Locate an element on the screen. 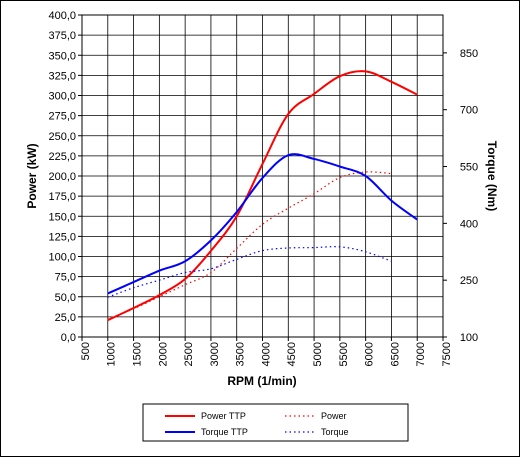 The height and width of the screenshot is (457, 520). y2-tick-label: 250 is located at coordinates (469, 281).